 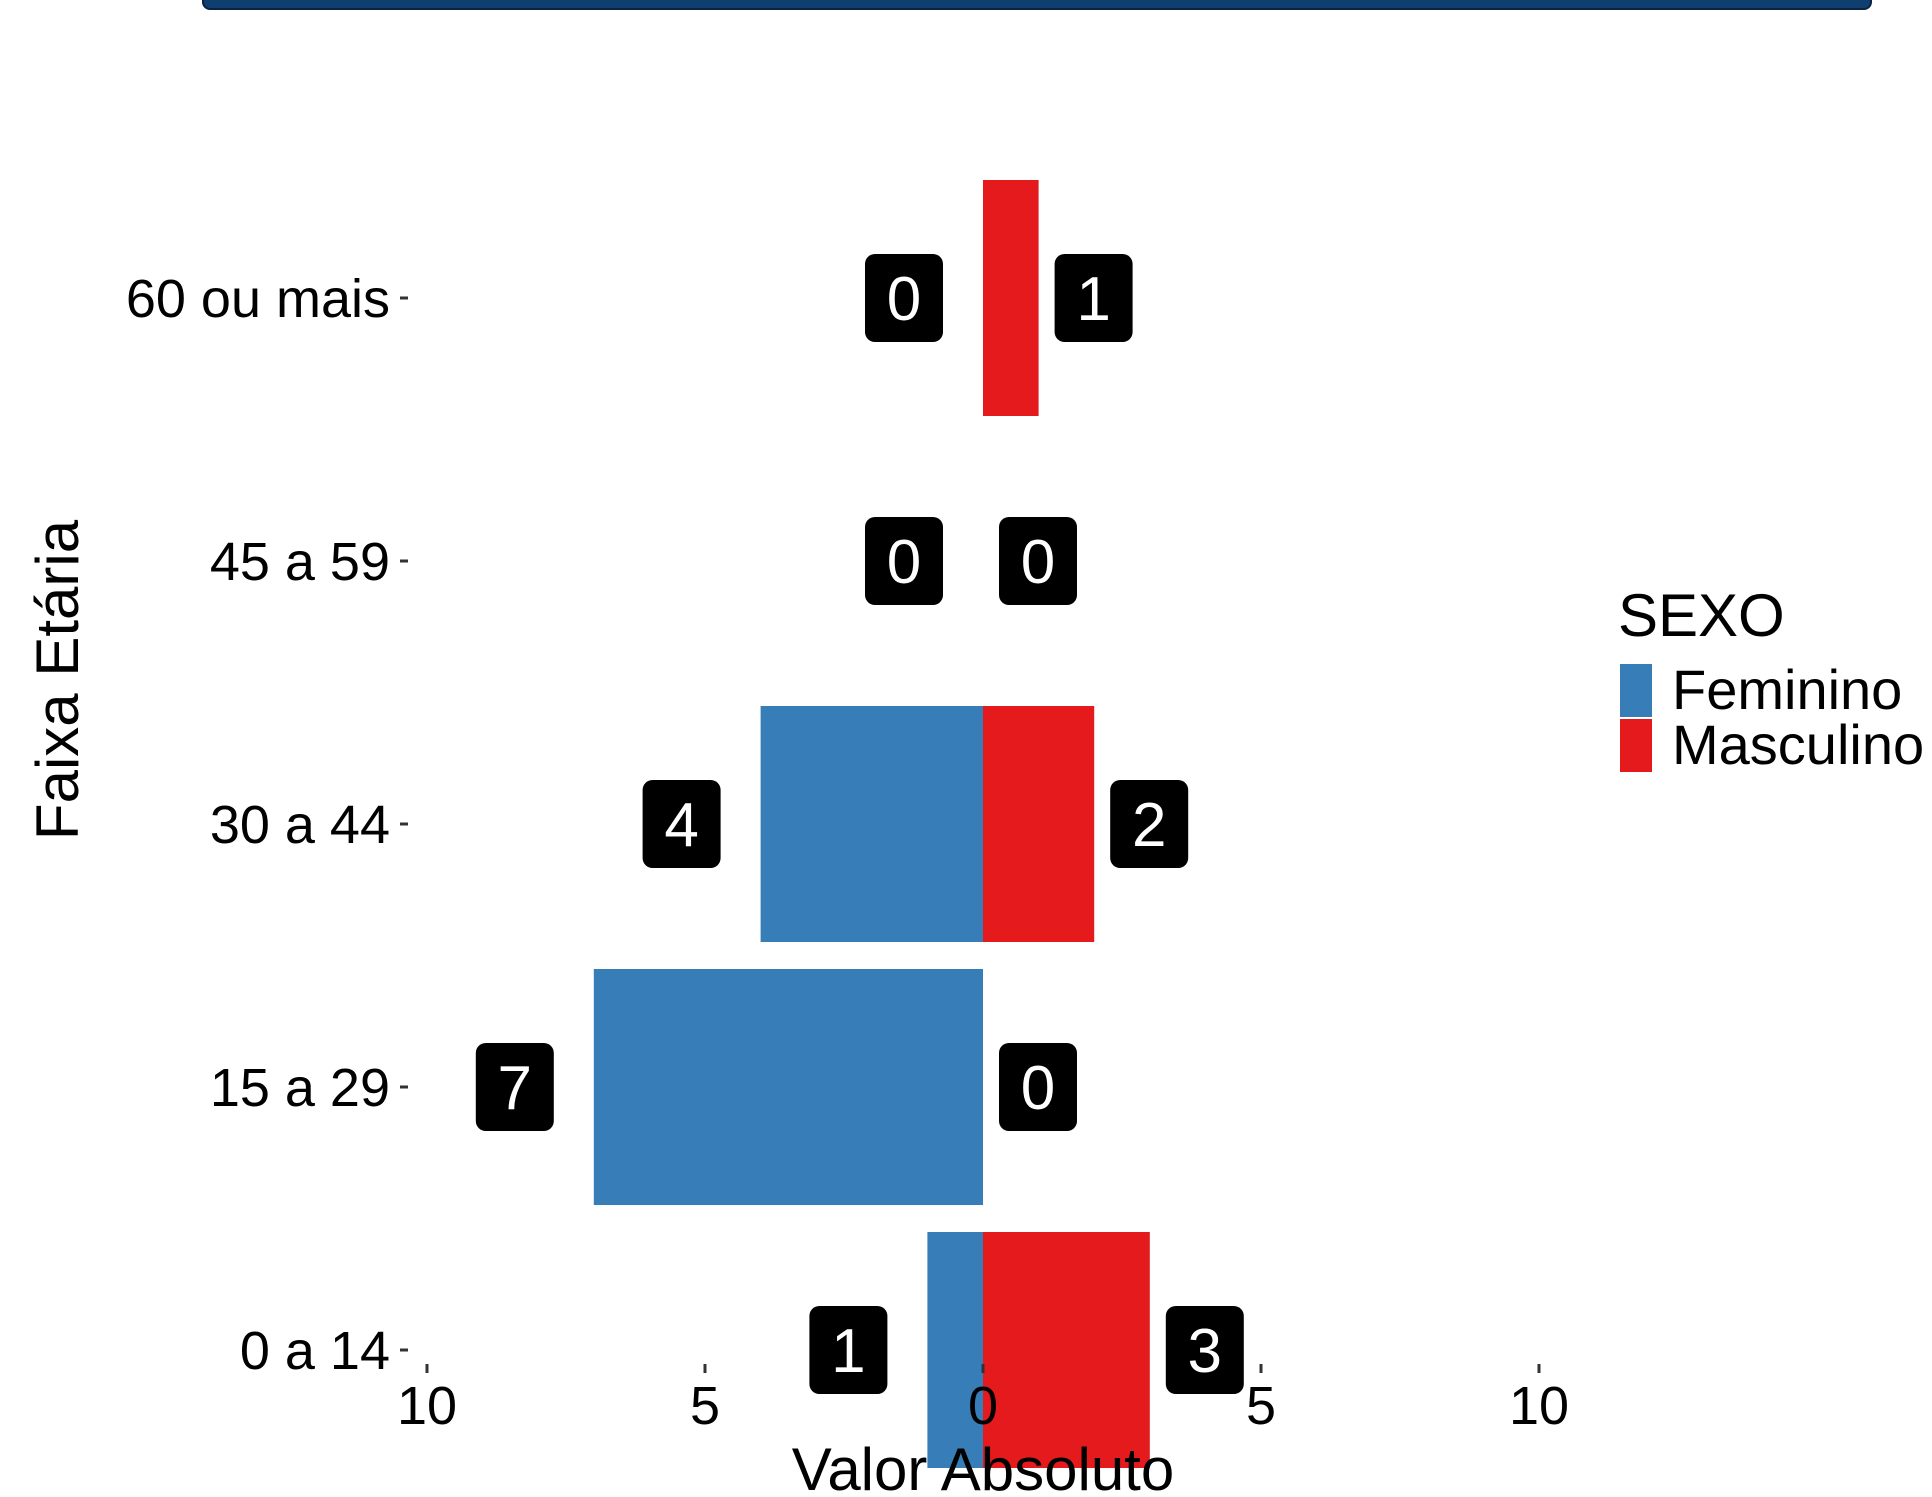 I want to click on value-label-masculino-15-a-29: 0, so click(x=1038, y=1087).